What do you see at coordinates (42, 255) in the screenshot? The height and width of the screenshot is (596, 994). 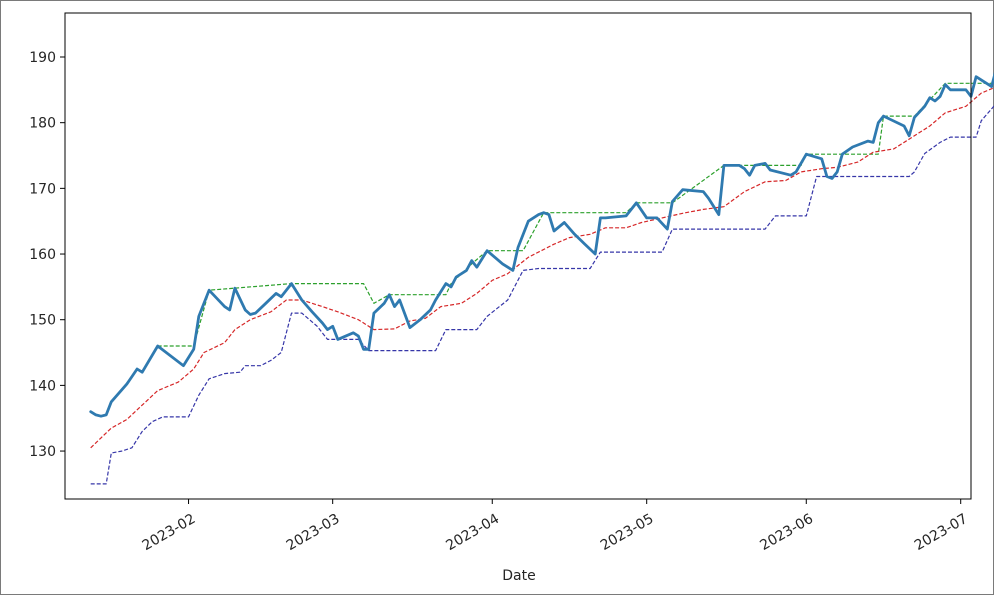 I see `y-tick-label: 160` at bounding box center [42, 255].